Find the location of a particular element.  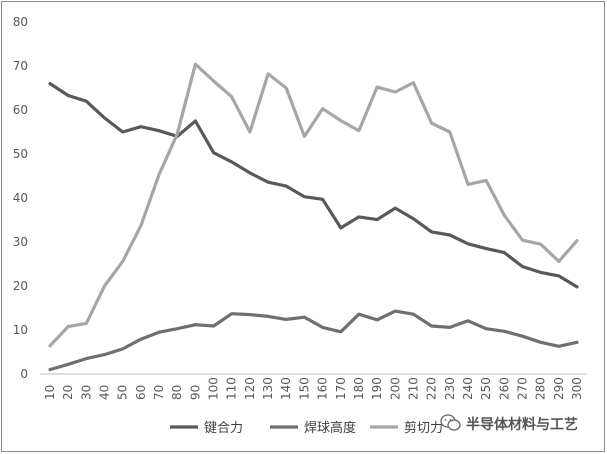

x-tick-label: 170 is located at coordinates (341, 388).